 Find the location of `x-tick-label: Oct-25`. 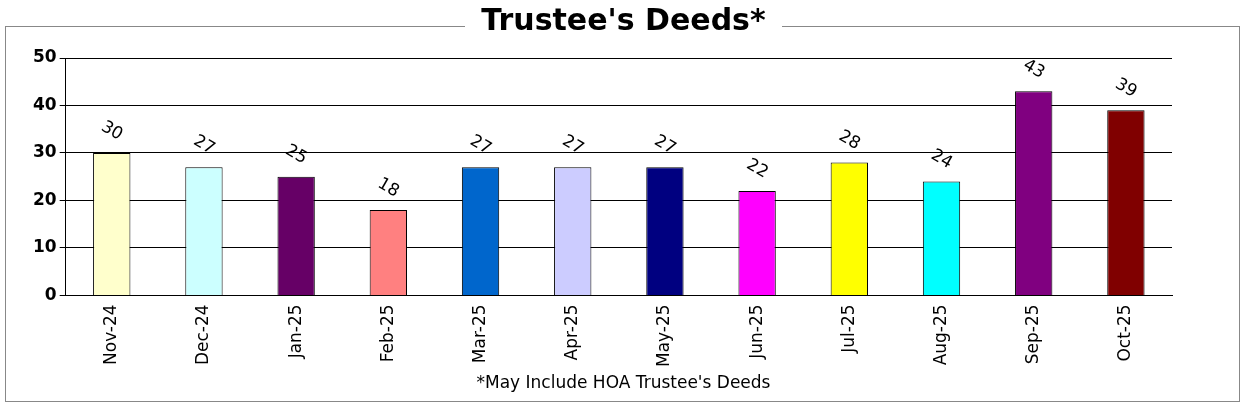

x-tick-label: Oct-25 is located at coordinates (1124, 333).